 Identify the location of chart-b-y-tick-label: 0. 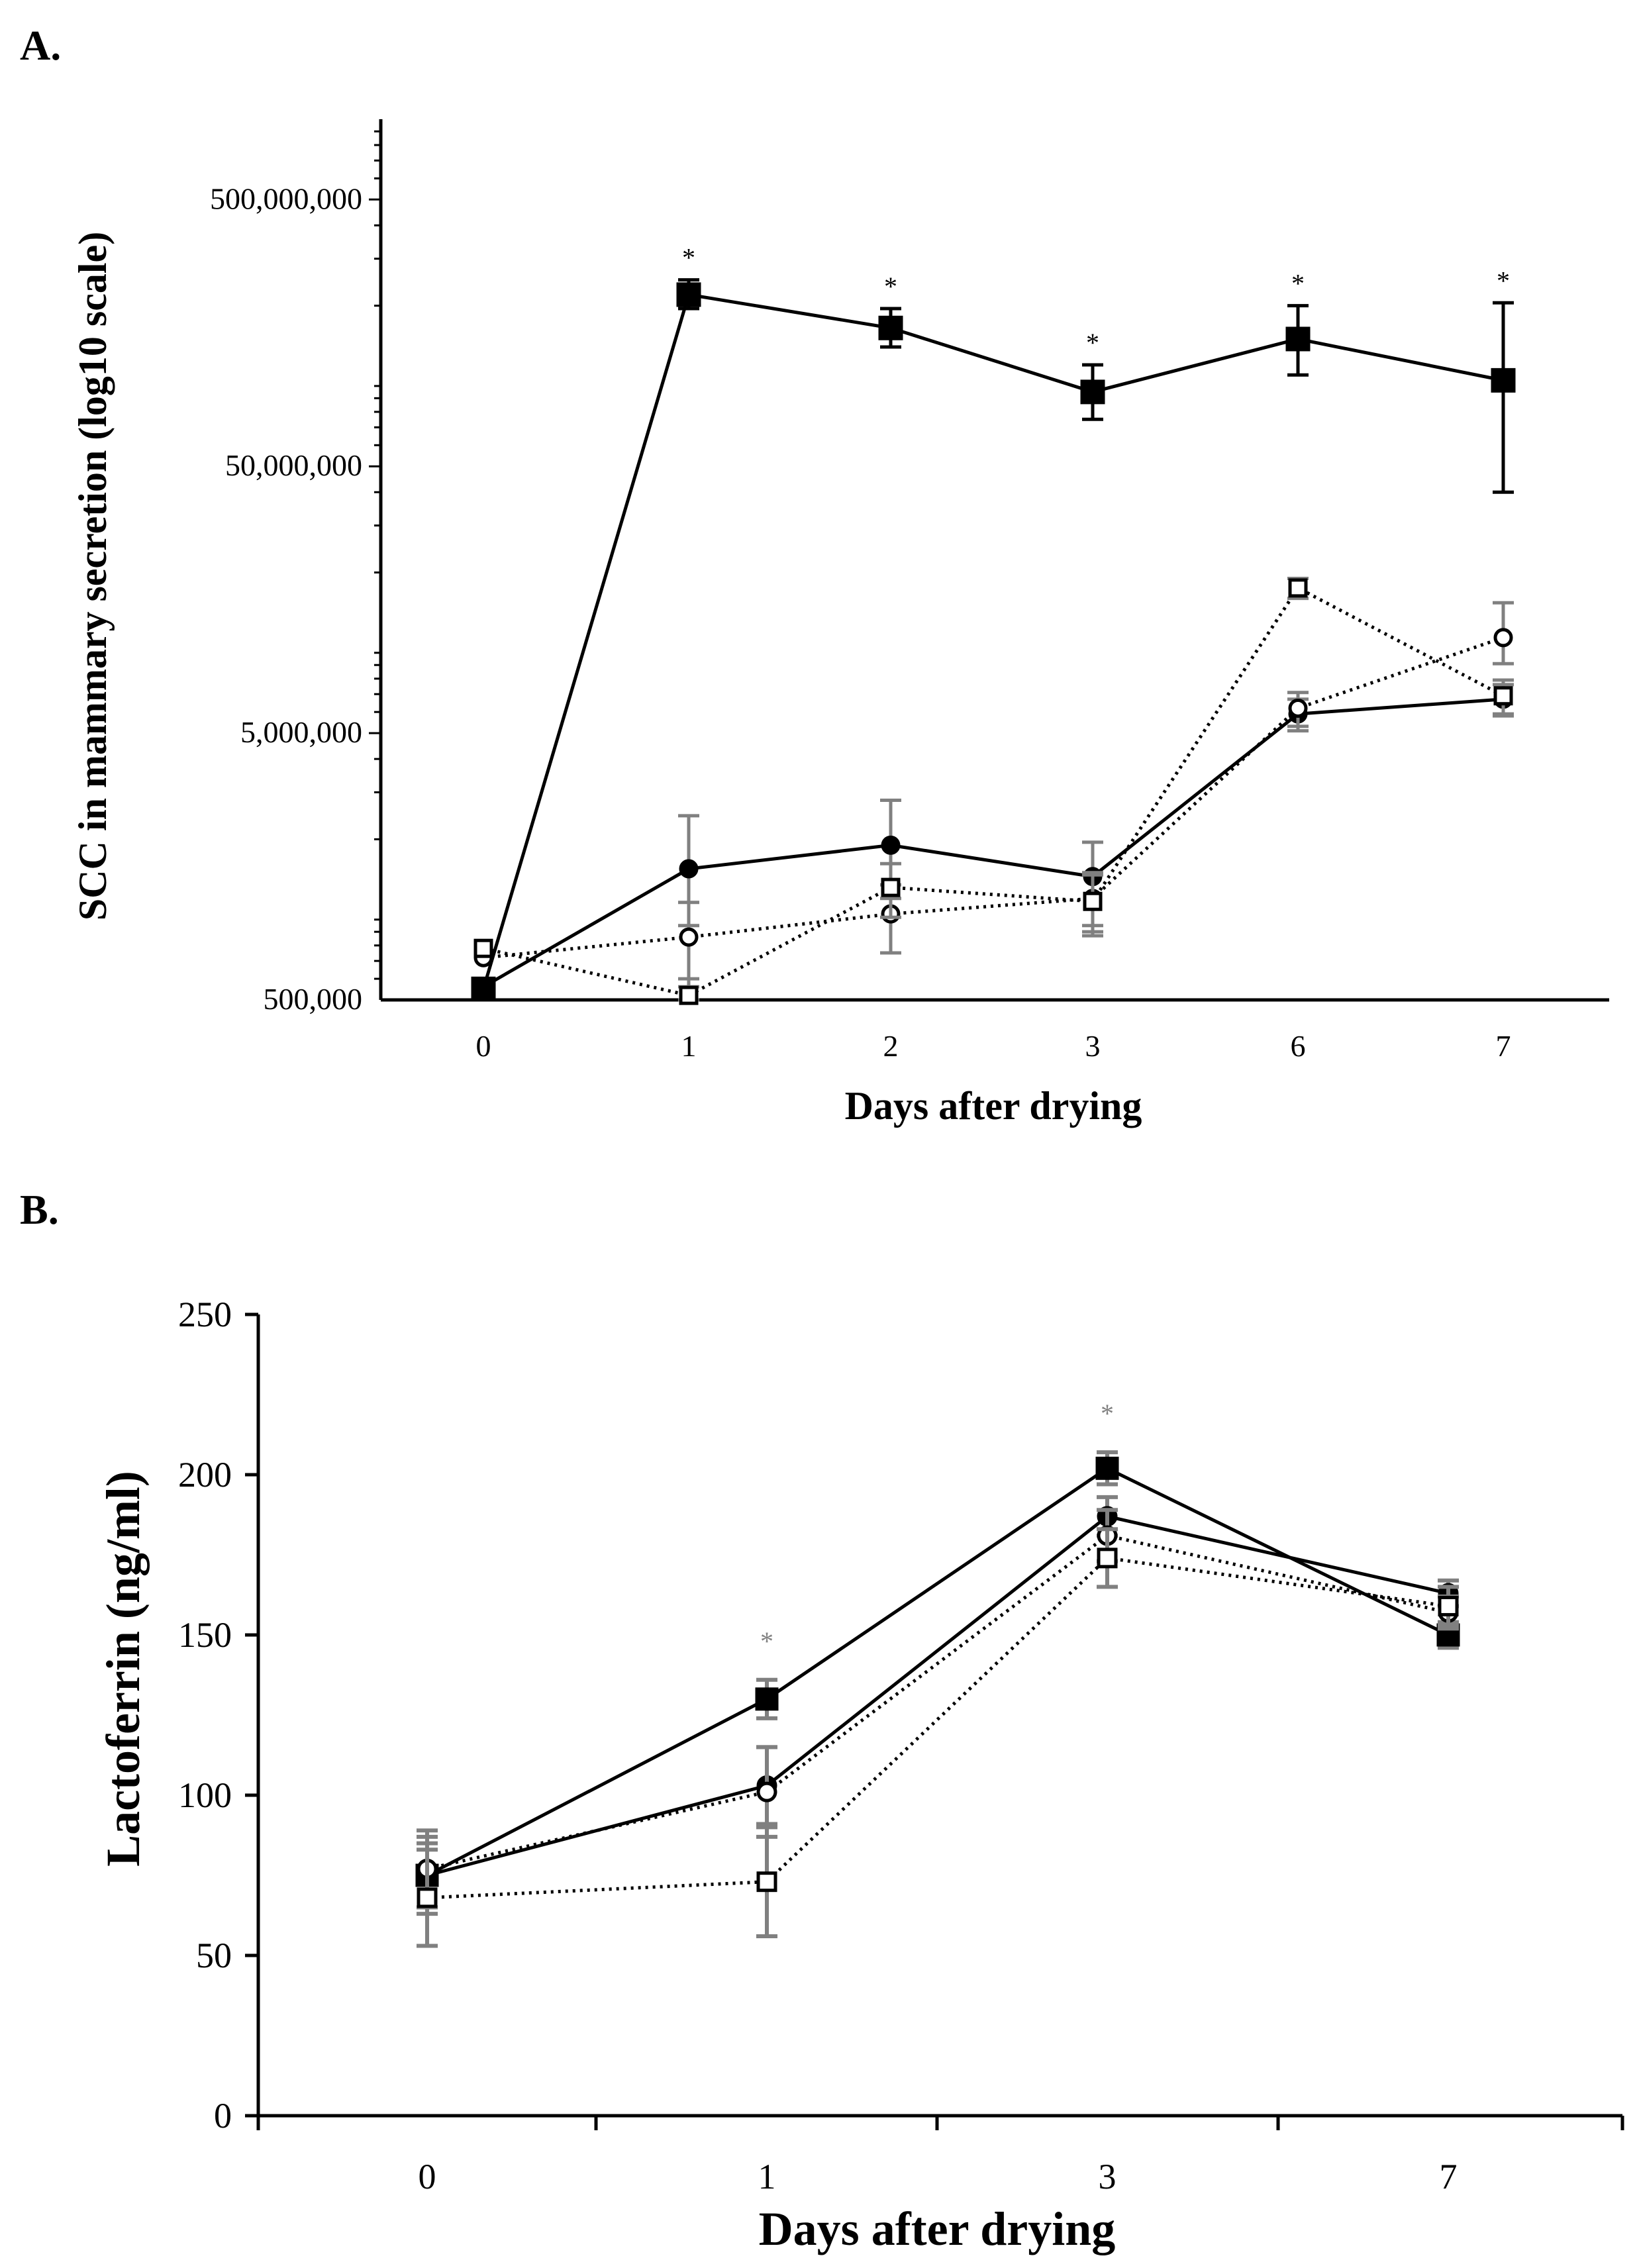
(223, 2116).